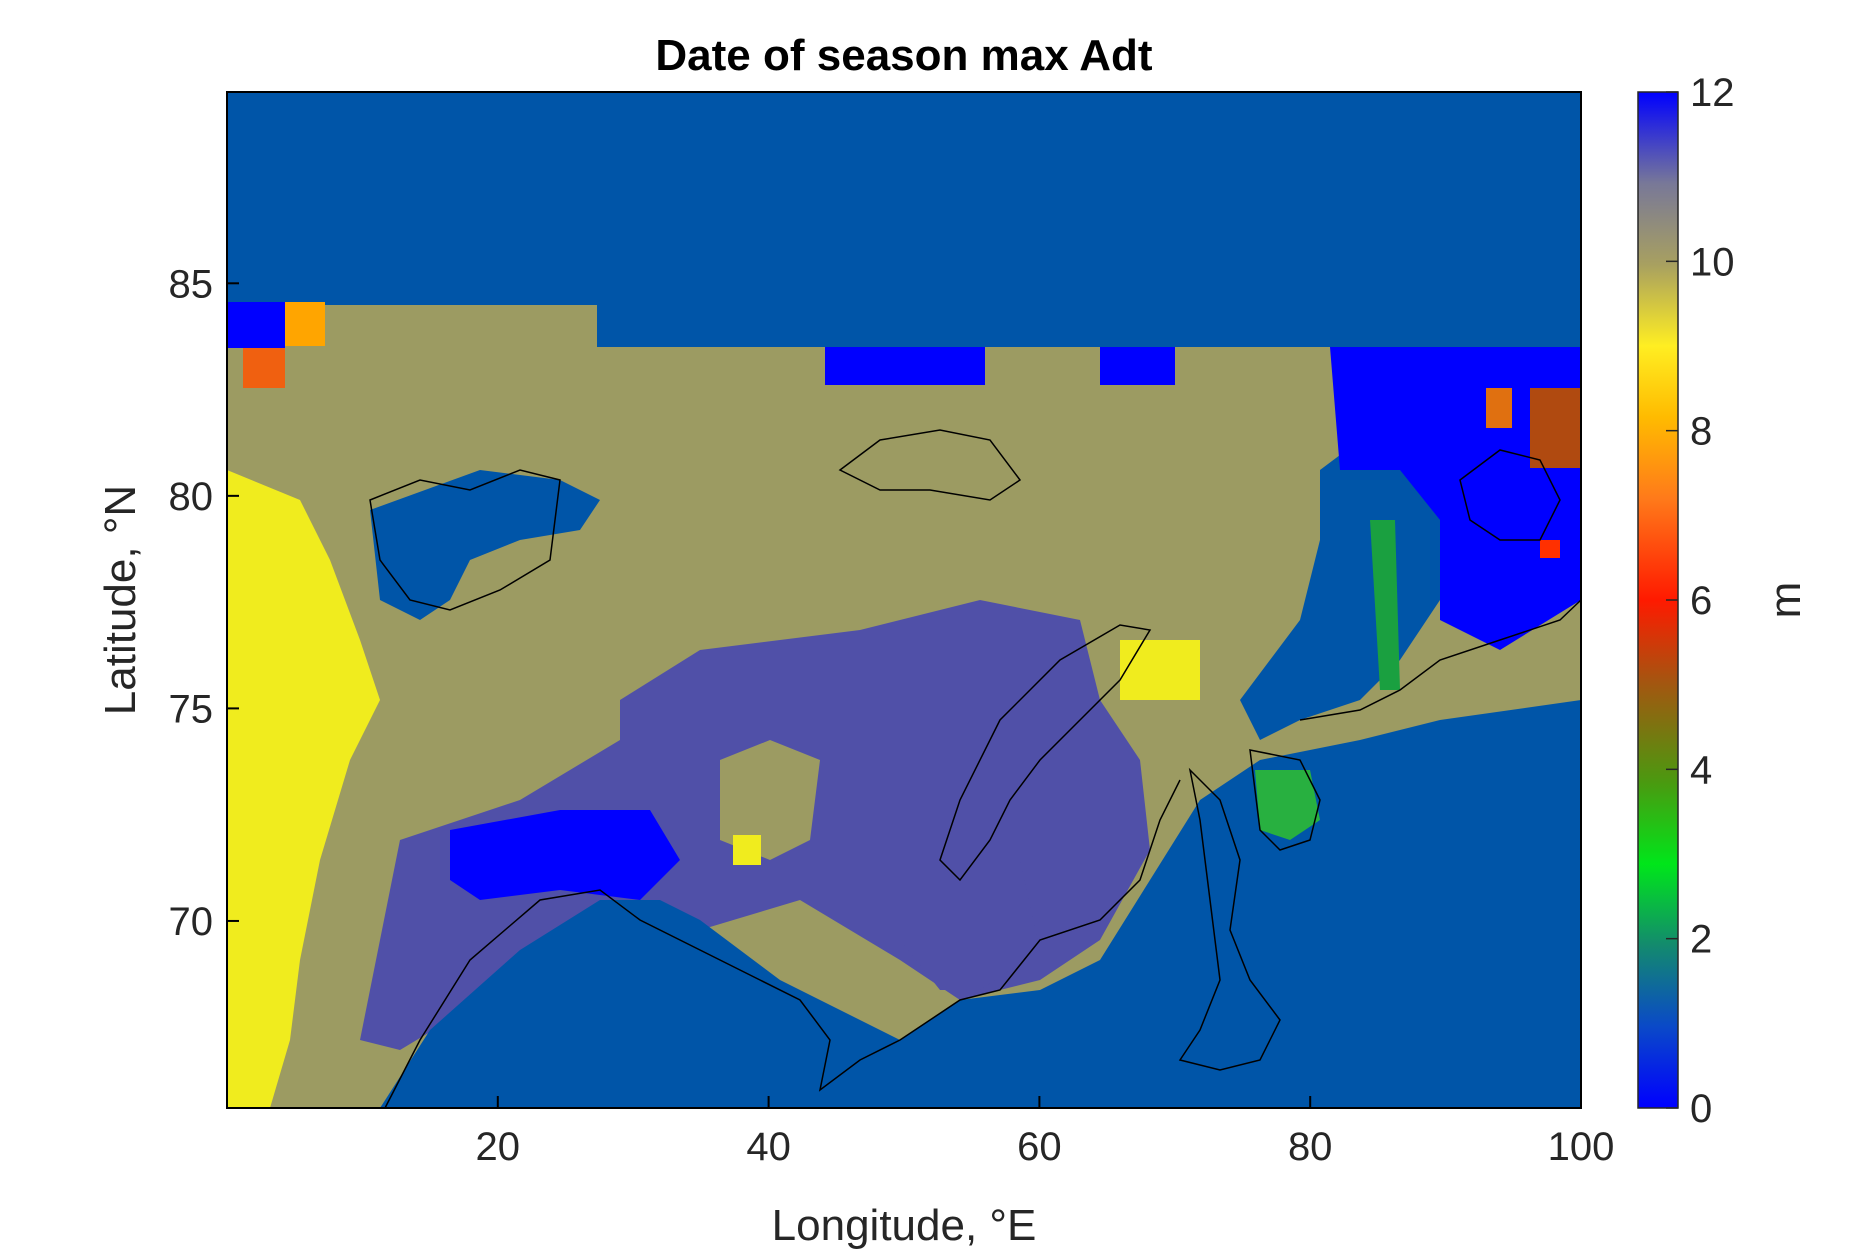 Image resolution: width=1875 pixels, height=1250 pixels. Describe the element at coordinates (256, 325) in the screenshot. I see `blue-block-left` at that location.